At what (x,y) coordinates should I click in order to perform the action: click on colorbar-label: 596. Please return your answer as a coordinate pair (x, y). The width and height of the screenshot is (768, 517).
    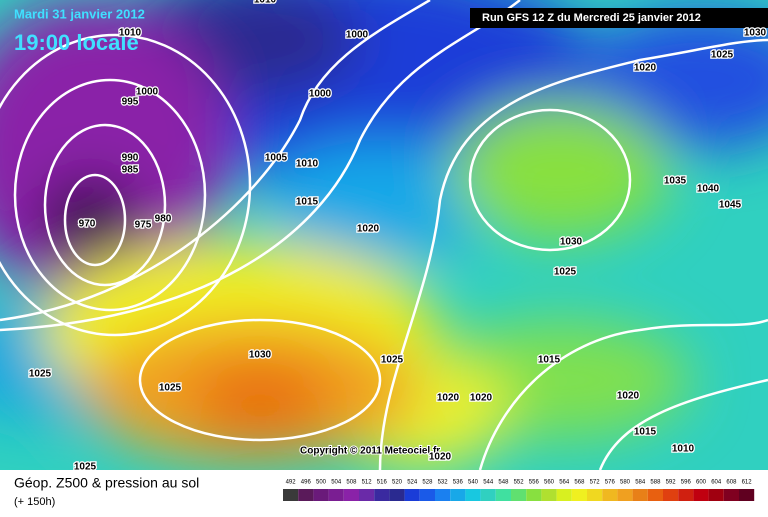
    Looking at the image, I should click on (686, 483).